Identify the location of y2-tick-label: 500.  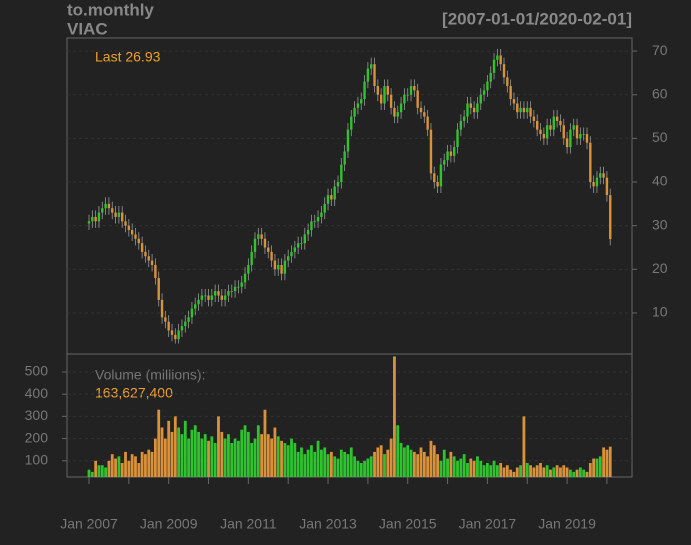
(37, 371).